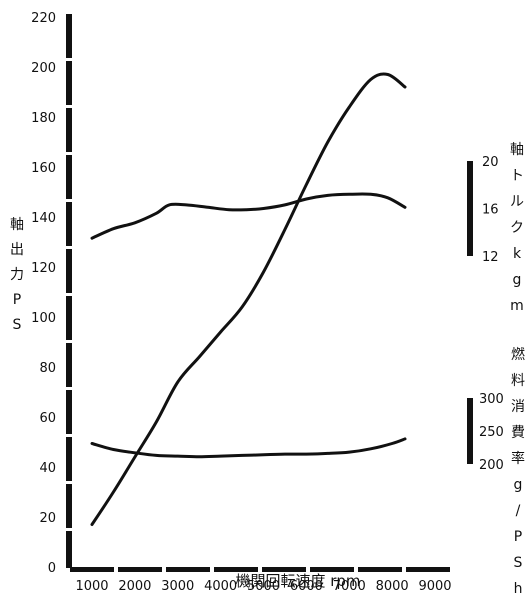 This screenshot has height=600, width=532. Describe the element at coordinates (220, 586) in the screenshot. I see `x-tick-4000: 4000` at that location.